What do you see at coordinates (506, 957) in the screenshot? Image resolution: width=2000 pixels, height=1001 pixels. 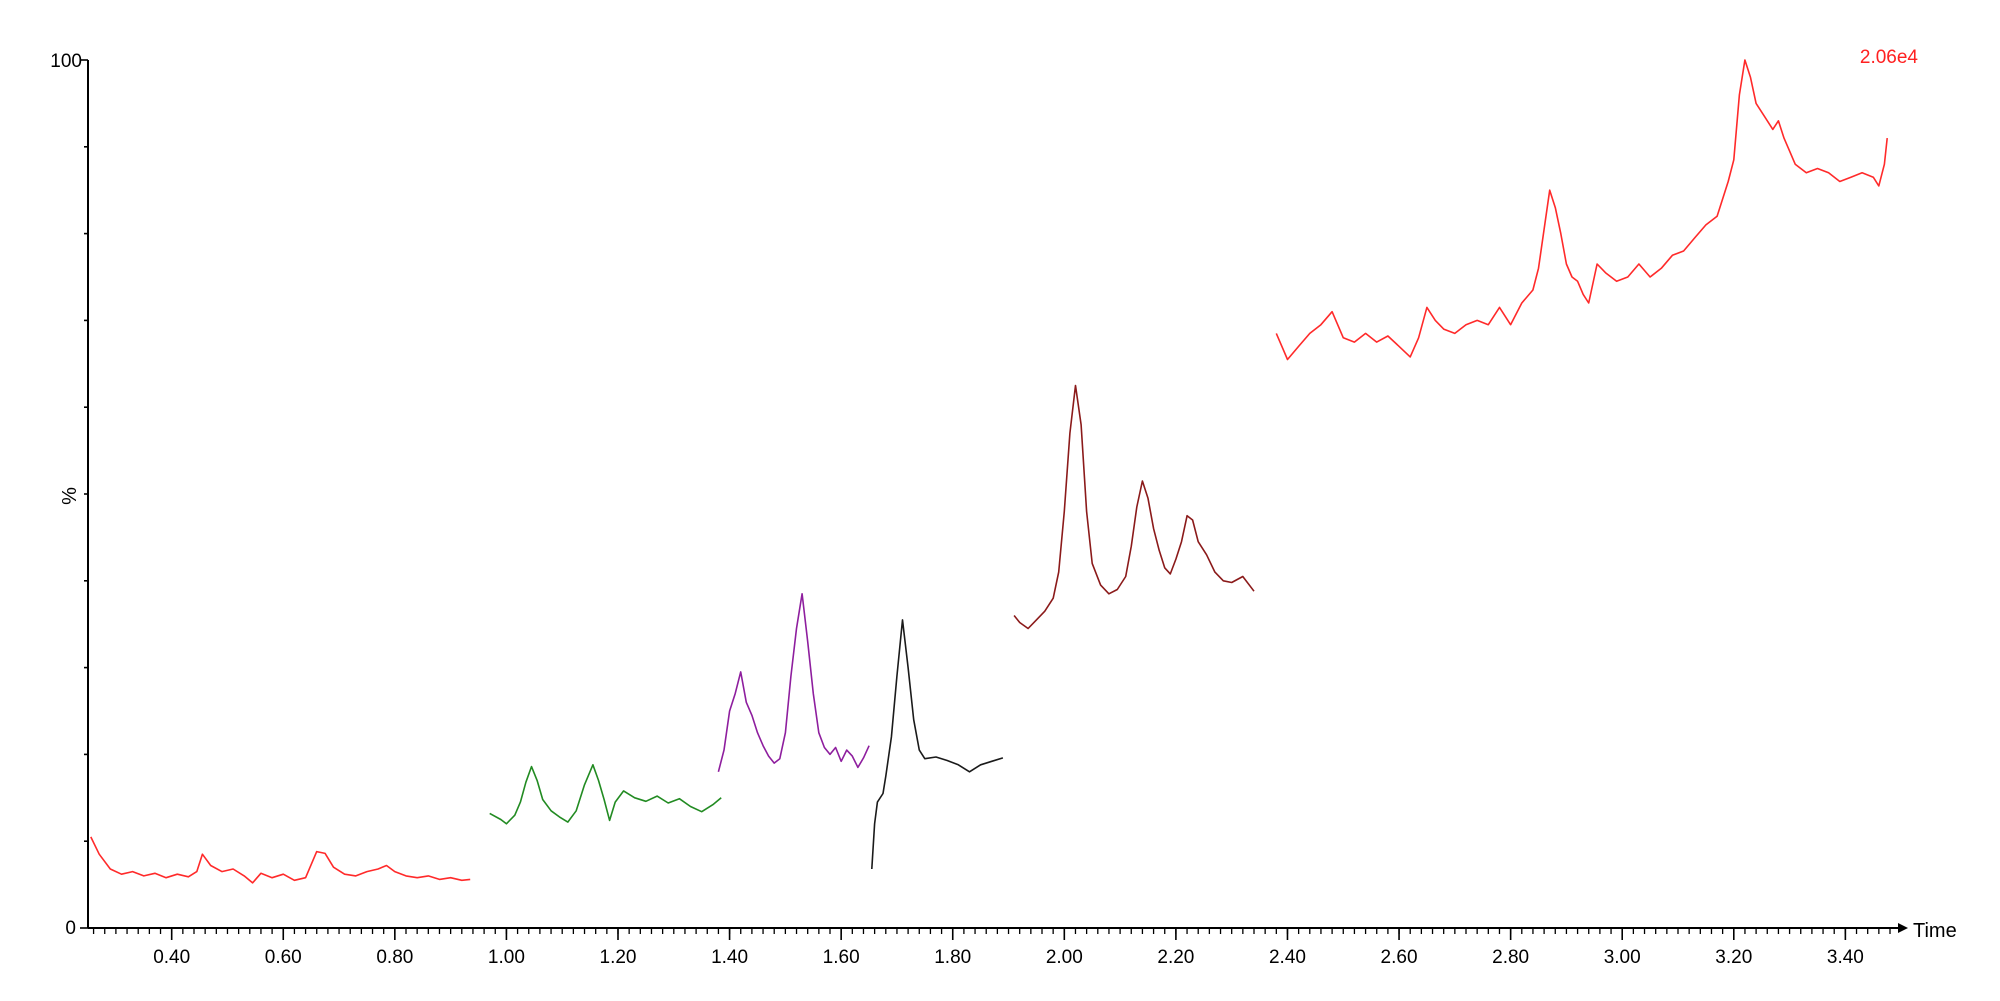 I see `x-tick-label: 1.00` at bounding box center [506, 957].